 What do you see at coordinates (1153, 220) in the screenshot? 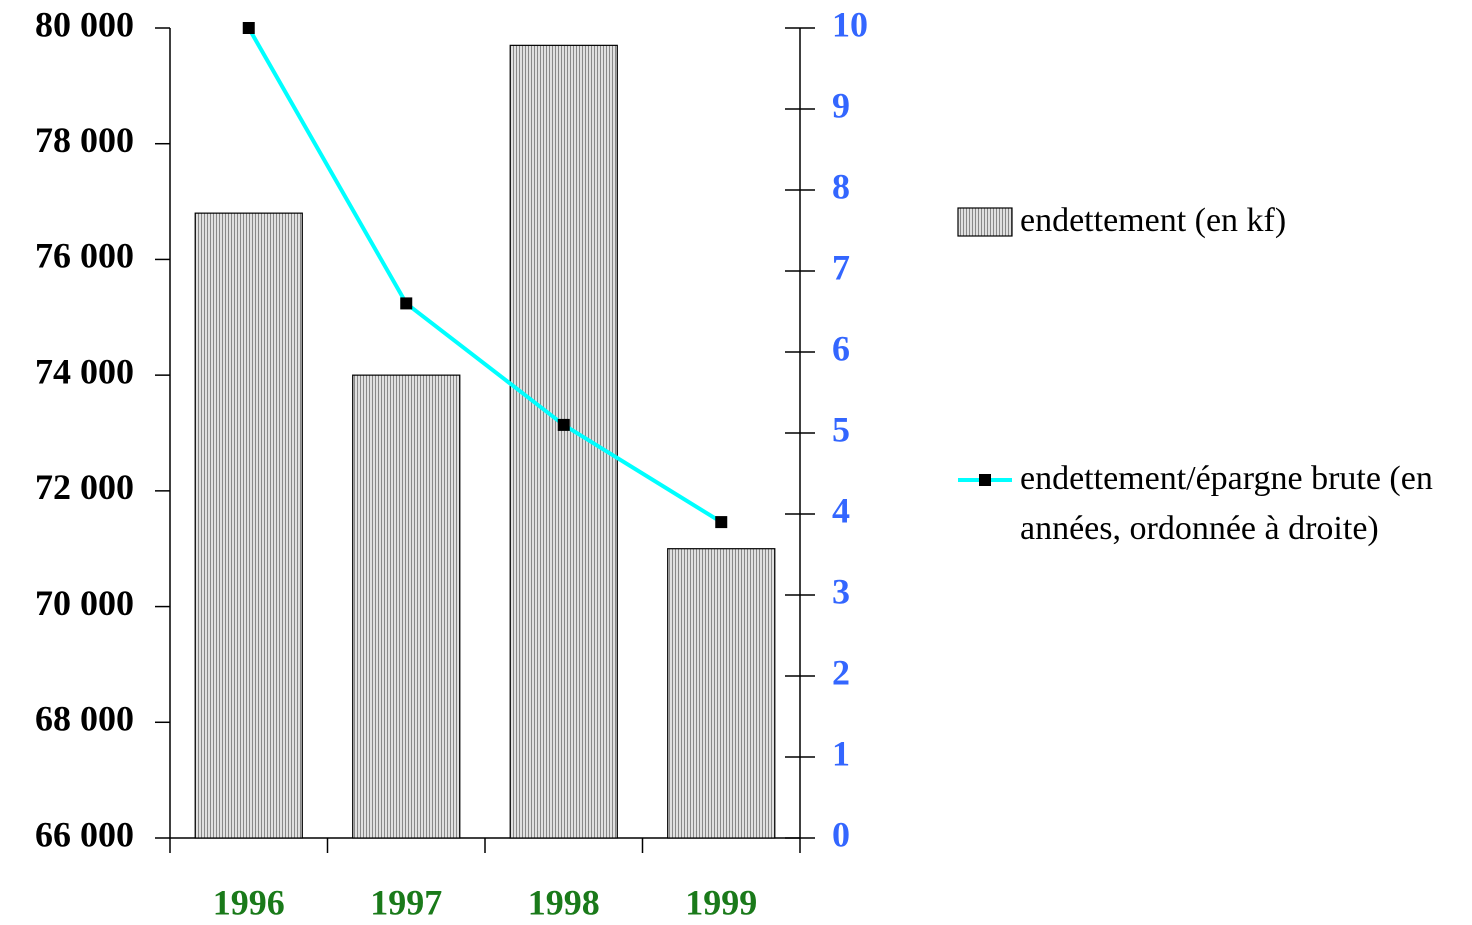
I see `legend-label: endettement (en kf)` at bounding box center [1153, 220].